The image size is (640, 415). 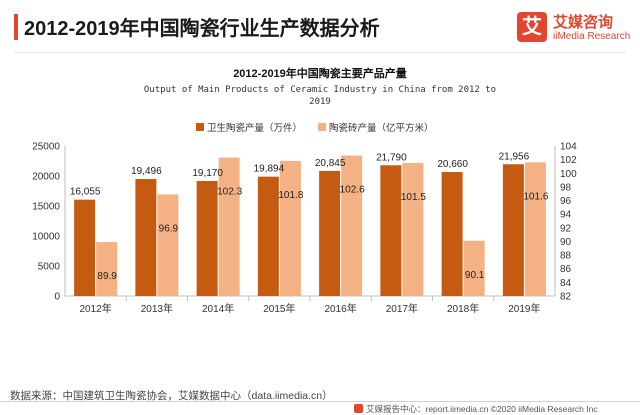 I want to click on x-tick-label: 2019年, so click(x=524, y=308).